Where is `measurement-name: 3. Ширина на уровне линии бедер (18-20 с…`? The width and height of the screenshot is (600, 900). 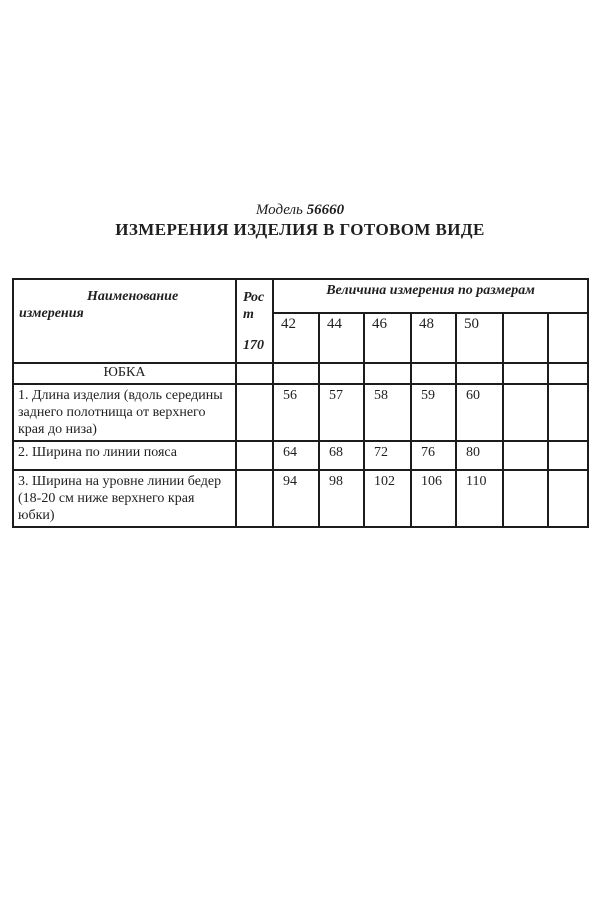
measurement-name: 3. Ширина на уровне линии бедер (18-20 с… is located at coordinates (124, 498).